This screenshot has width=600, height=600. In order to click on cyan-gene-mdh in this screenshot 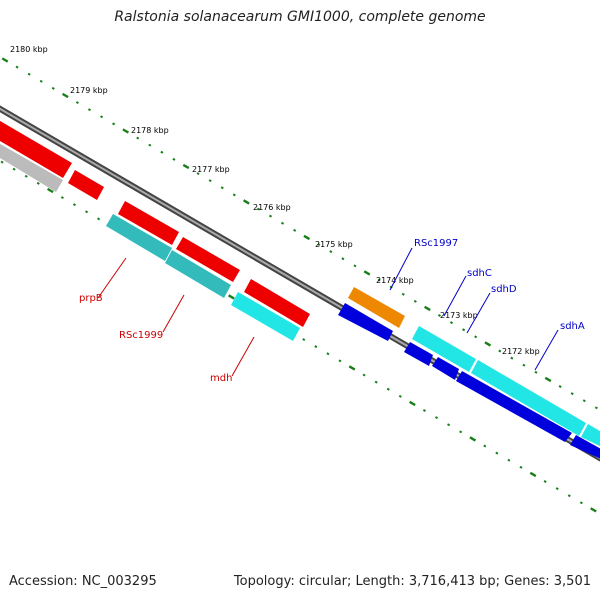, I will do `click(265, 316)`.